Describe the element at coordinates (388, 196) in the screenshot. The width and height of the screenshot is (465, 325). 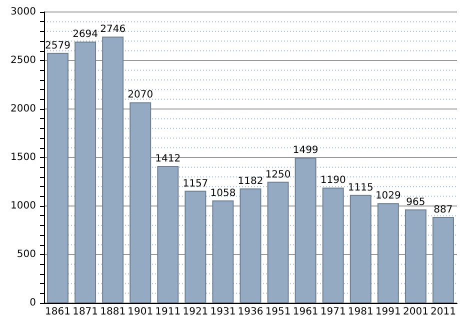
I see `data-label: 1029` at that location.